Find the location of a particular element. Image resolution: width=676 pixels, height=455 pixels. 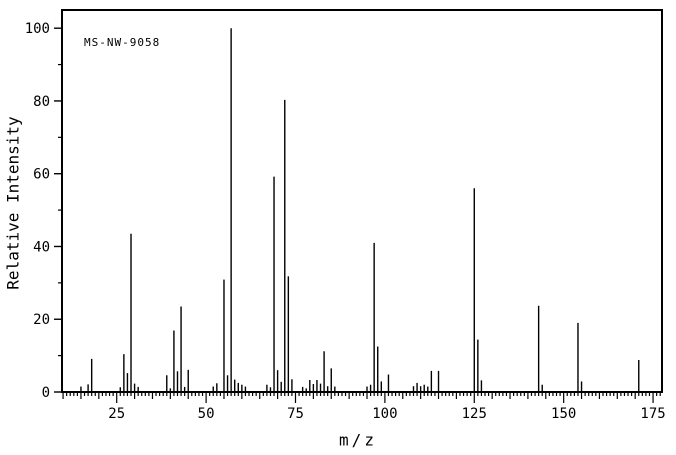

y-tick-label: 20 is located at coordinates (41, 320).